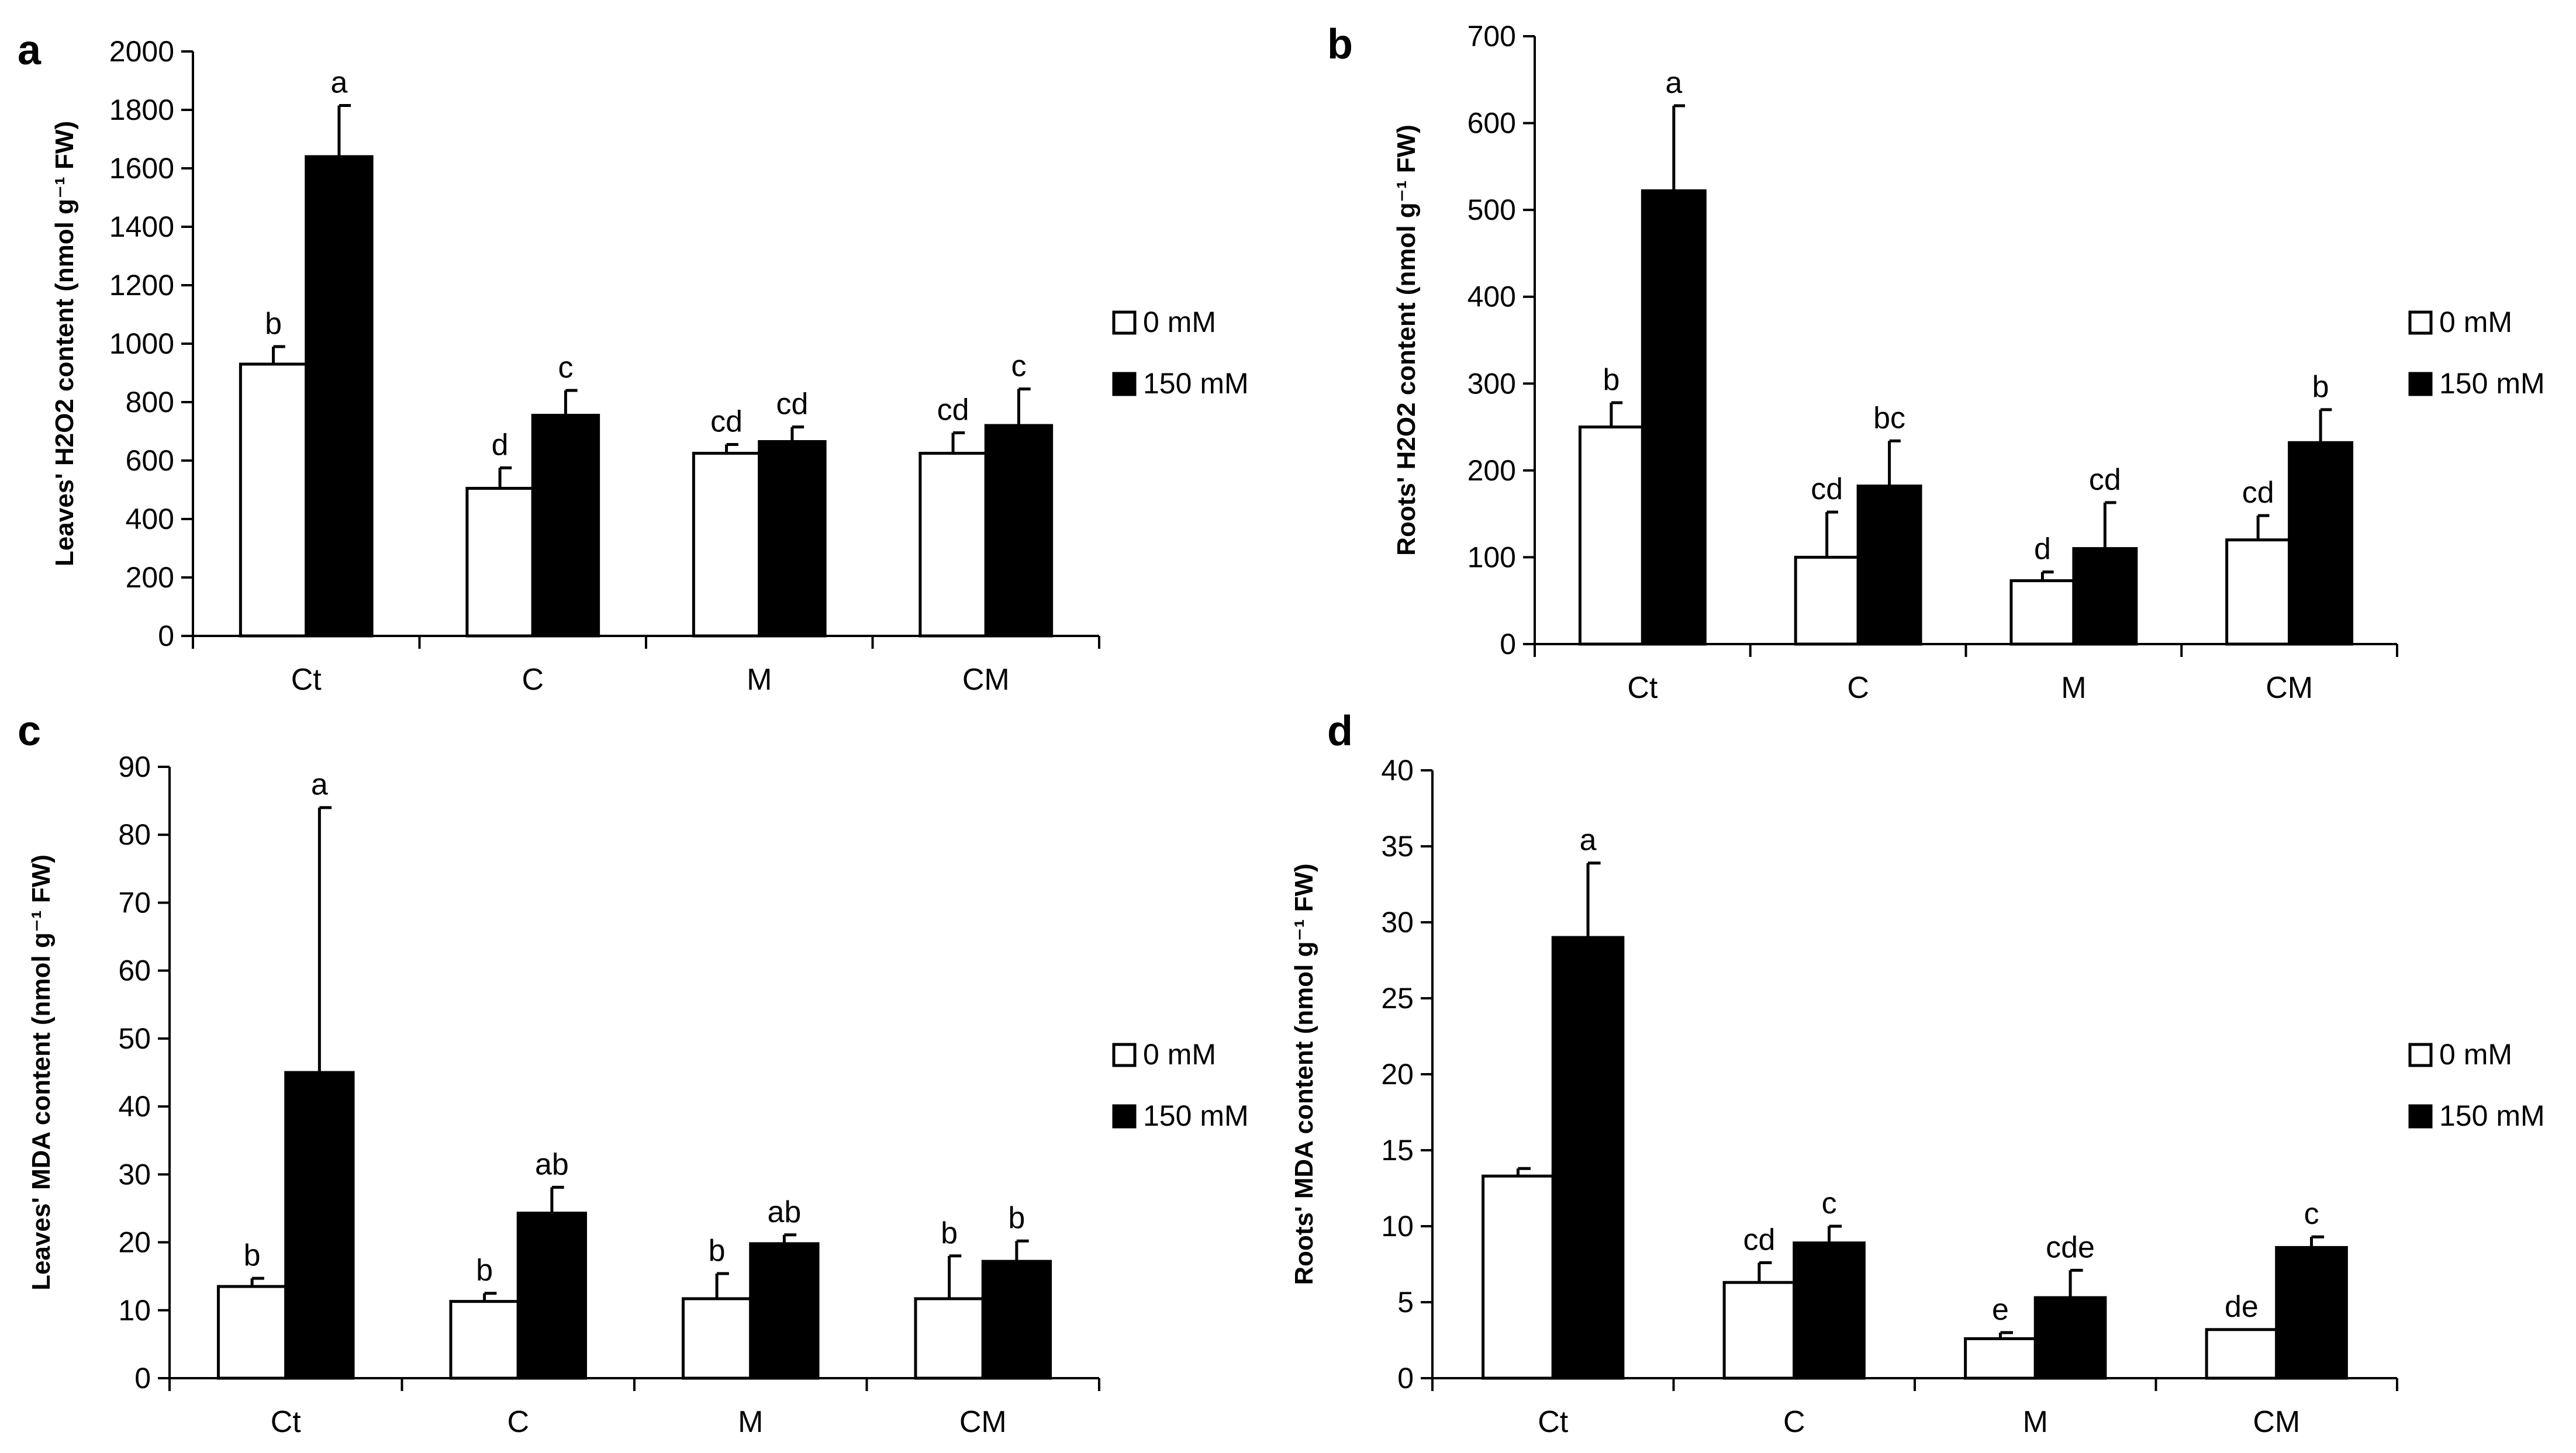 This screenshot has height=1453, width=2576. What do you see at coordinates (1124, 384) in the screenshot?
I see `panel-a-legend-swatch` at bounding box center [1124, 384].